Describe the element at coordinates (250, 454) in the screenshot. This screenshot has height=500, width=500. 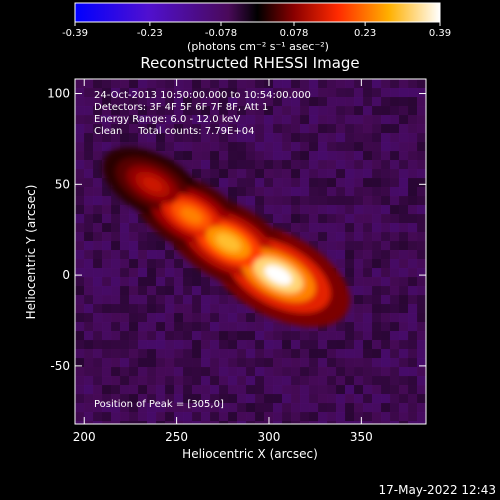
I see `x-axis-label: Heliocentric X (arcsec)` at that location.